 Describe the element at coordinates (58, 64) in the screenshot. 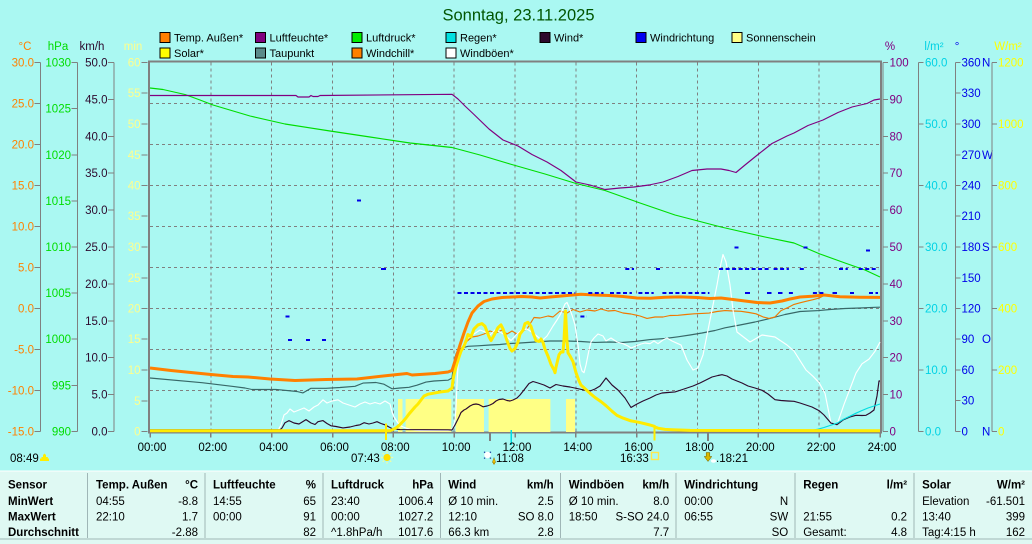

I see `svg-text: 1030` at that location.